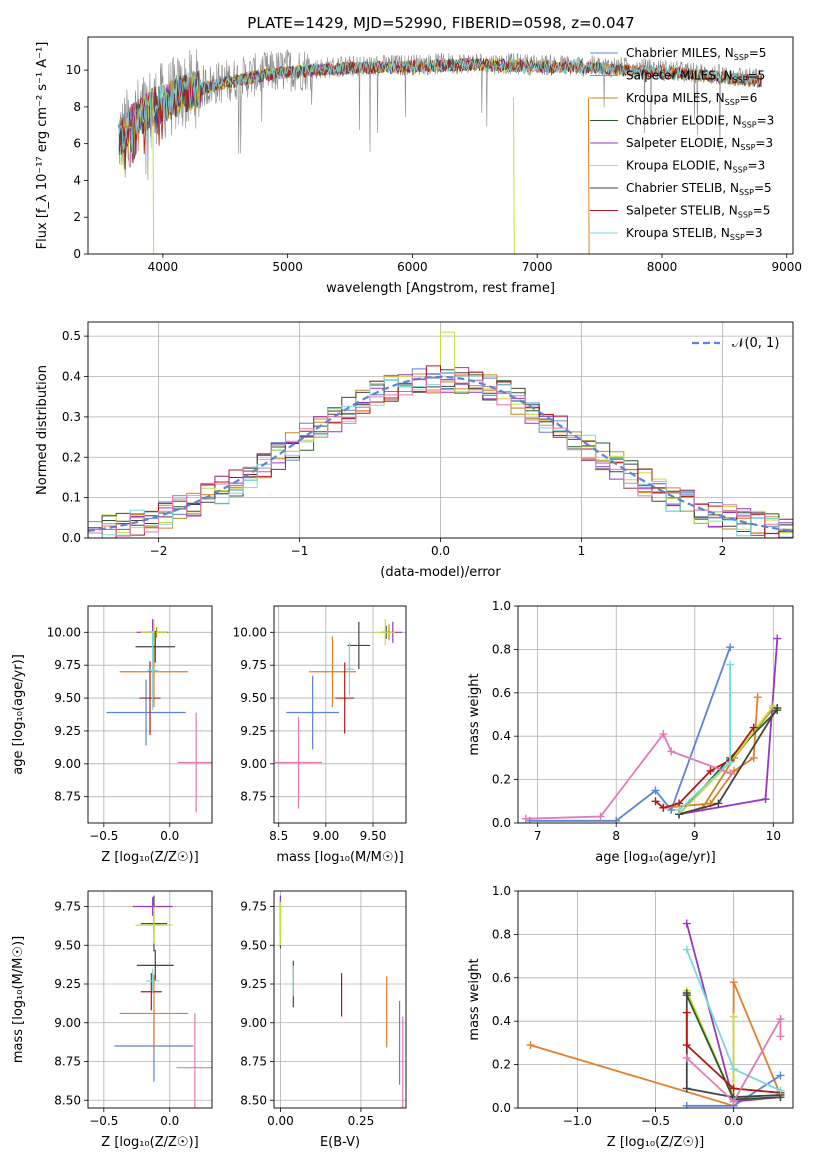 The width and height of the screenshot is (819, 1170). Describe the element at coordinates (440, 106) in the screenshot. I see `spectrum-model-line` at that location.